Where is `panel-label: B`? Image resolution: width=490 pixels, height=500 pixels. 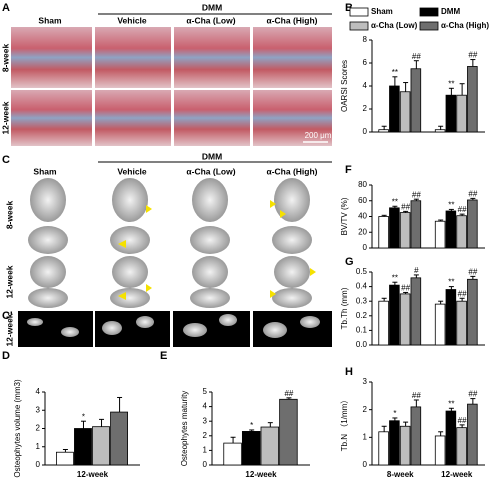
panel-label: B is located at coordinates (349, 8).